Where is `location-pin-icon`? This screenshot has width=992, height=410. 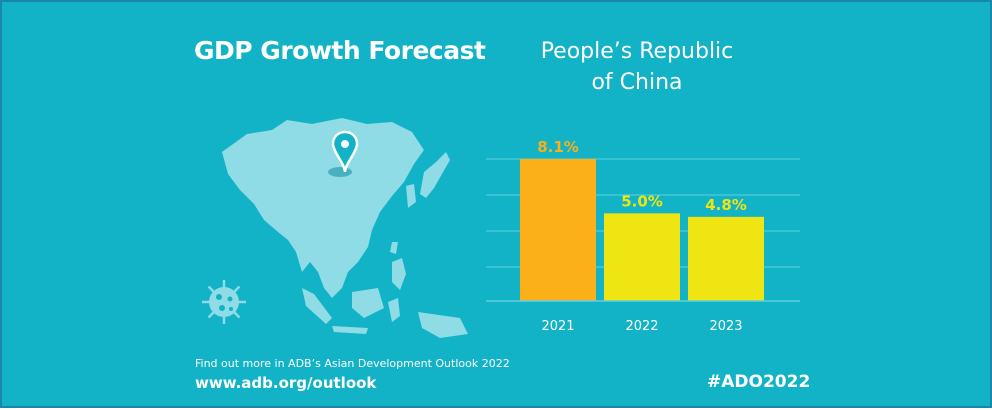 location-pin-icon is located at coordinates (343, 153).